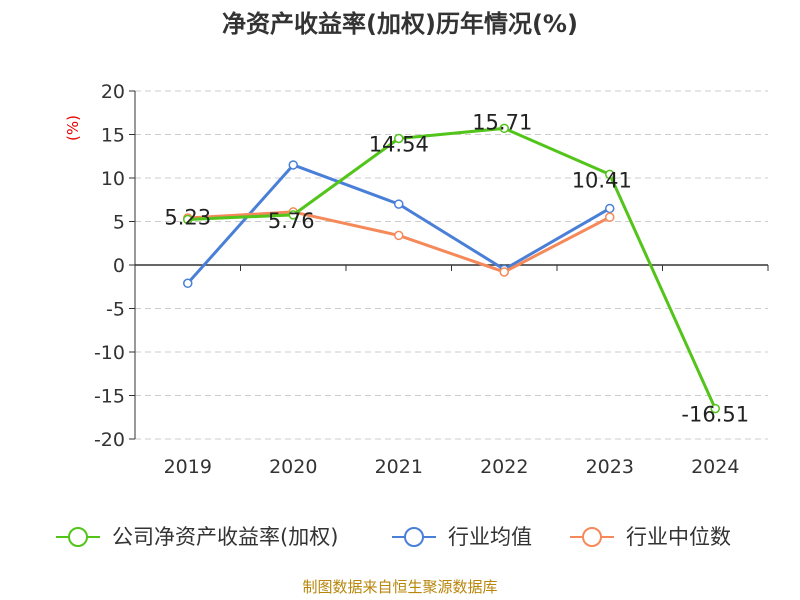  Describe the element at coordinates (291, 221) in the screenshot. I see `data-label: 5.76` at that location.